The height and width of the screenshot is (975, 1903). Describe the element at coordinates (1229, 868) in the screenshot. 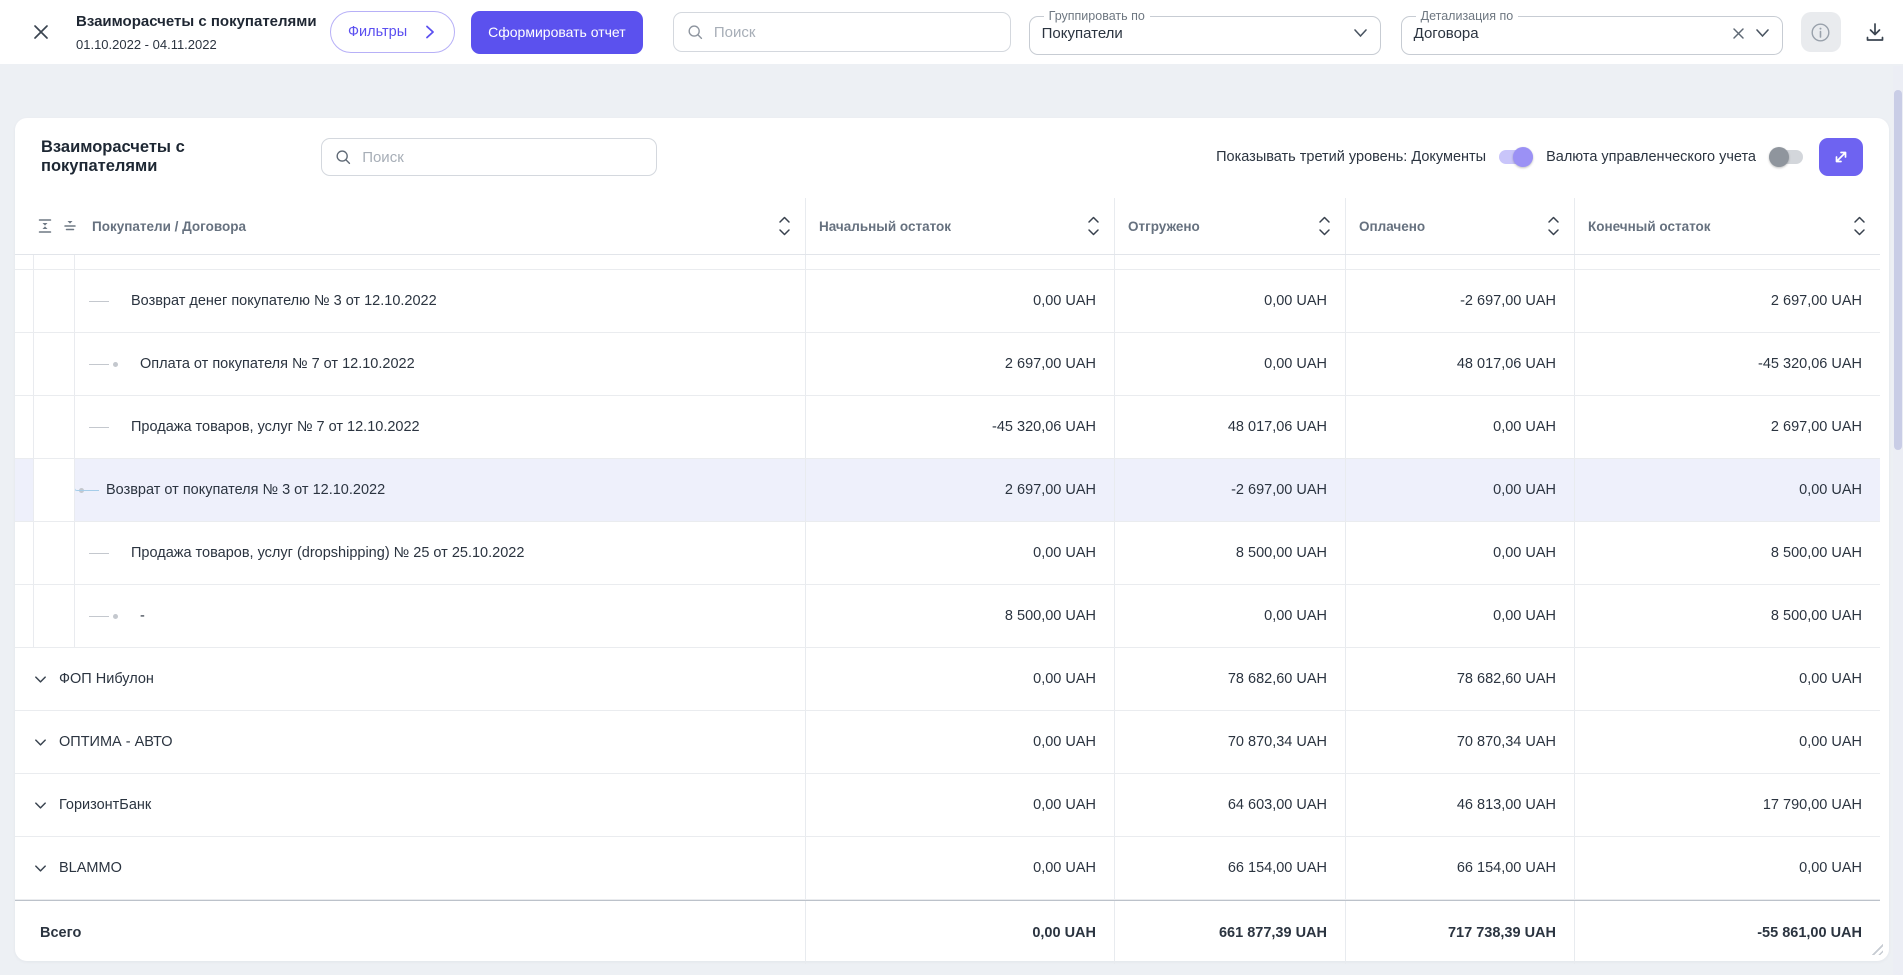

I see `cell-shipped: 66 154,00 UAH` at that location.